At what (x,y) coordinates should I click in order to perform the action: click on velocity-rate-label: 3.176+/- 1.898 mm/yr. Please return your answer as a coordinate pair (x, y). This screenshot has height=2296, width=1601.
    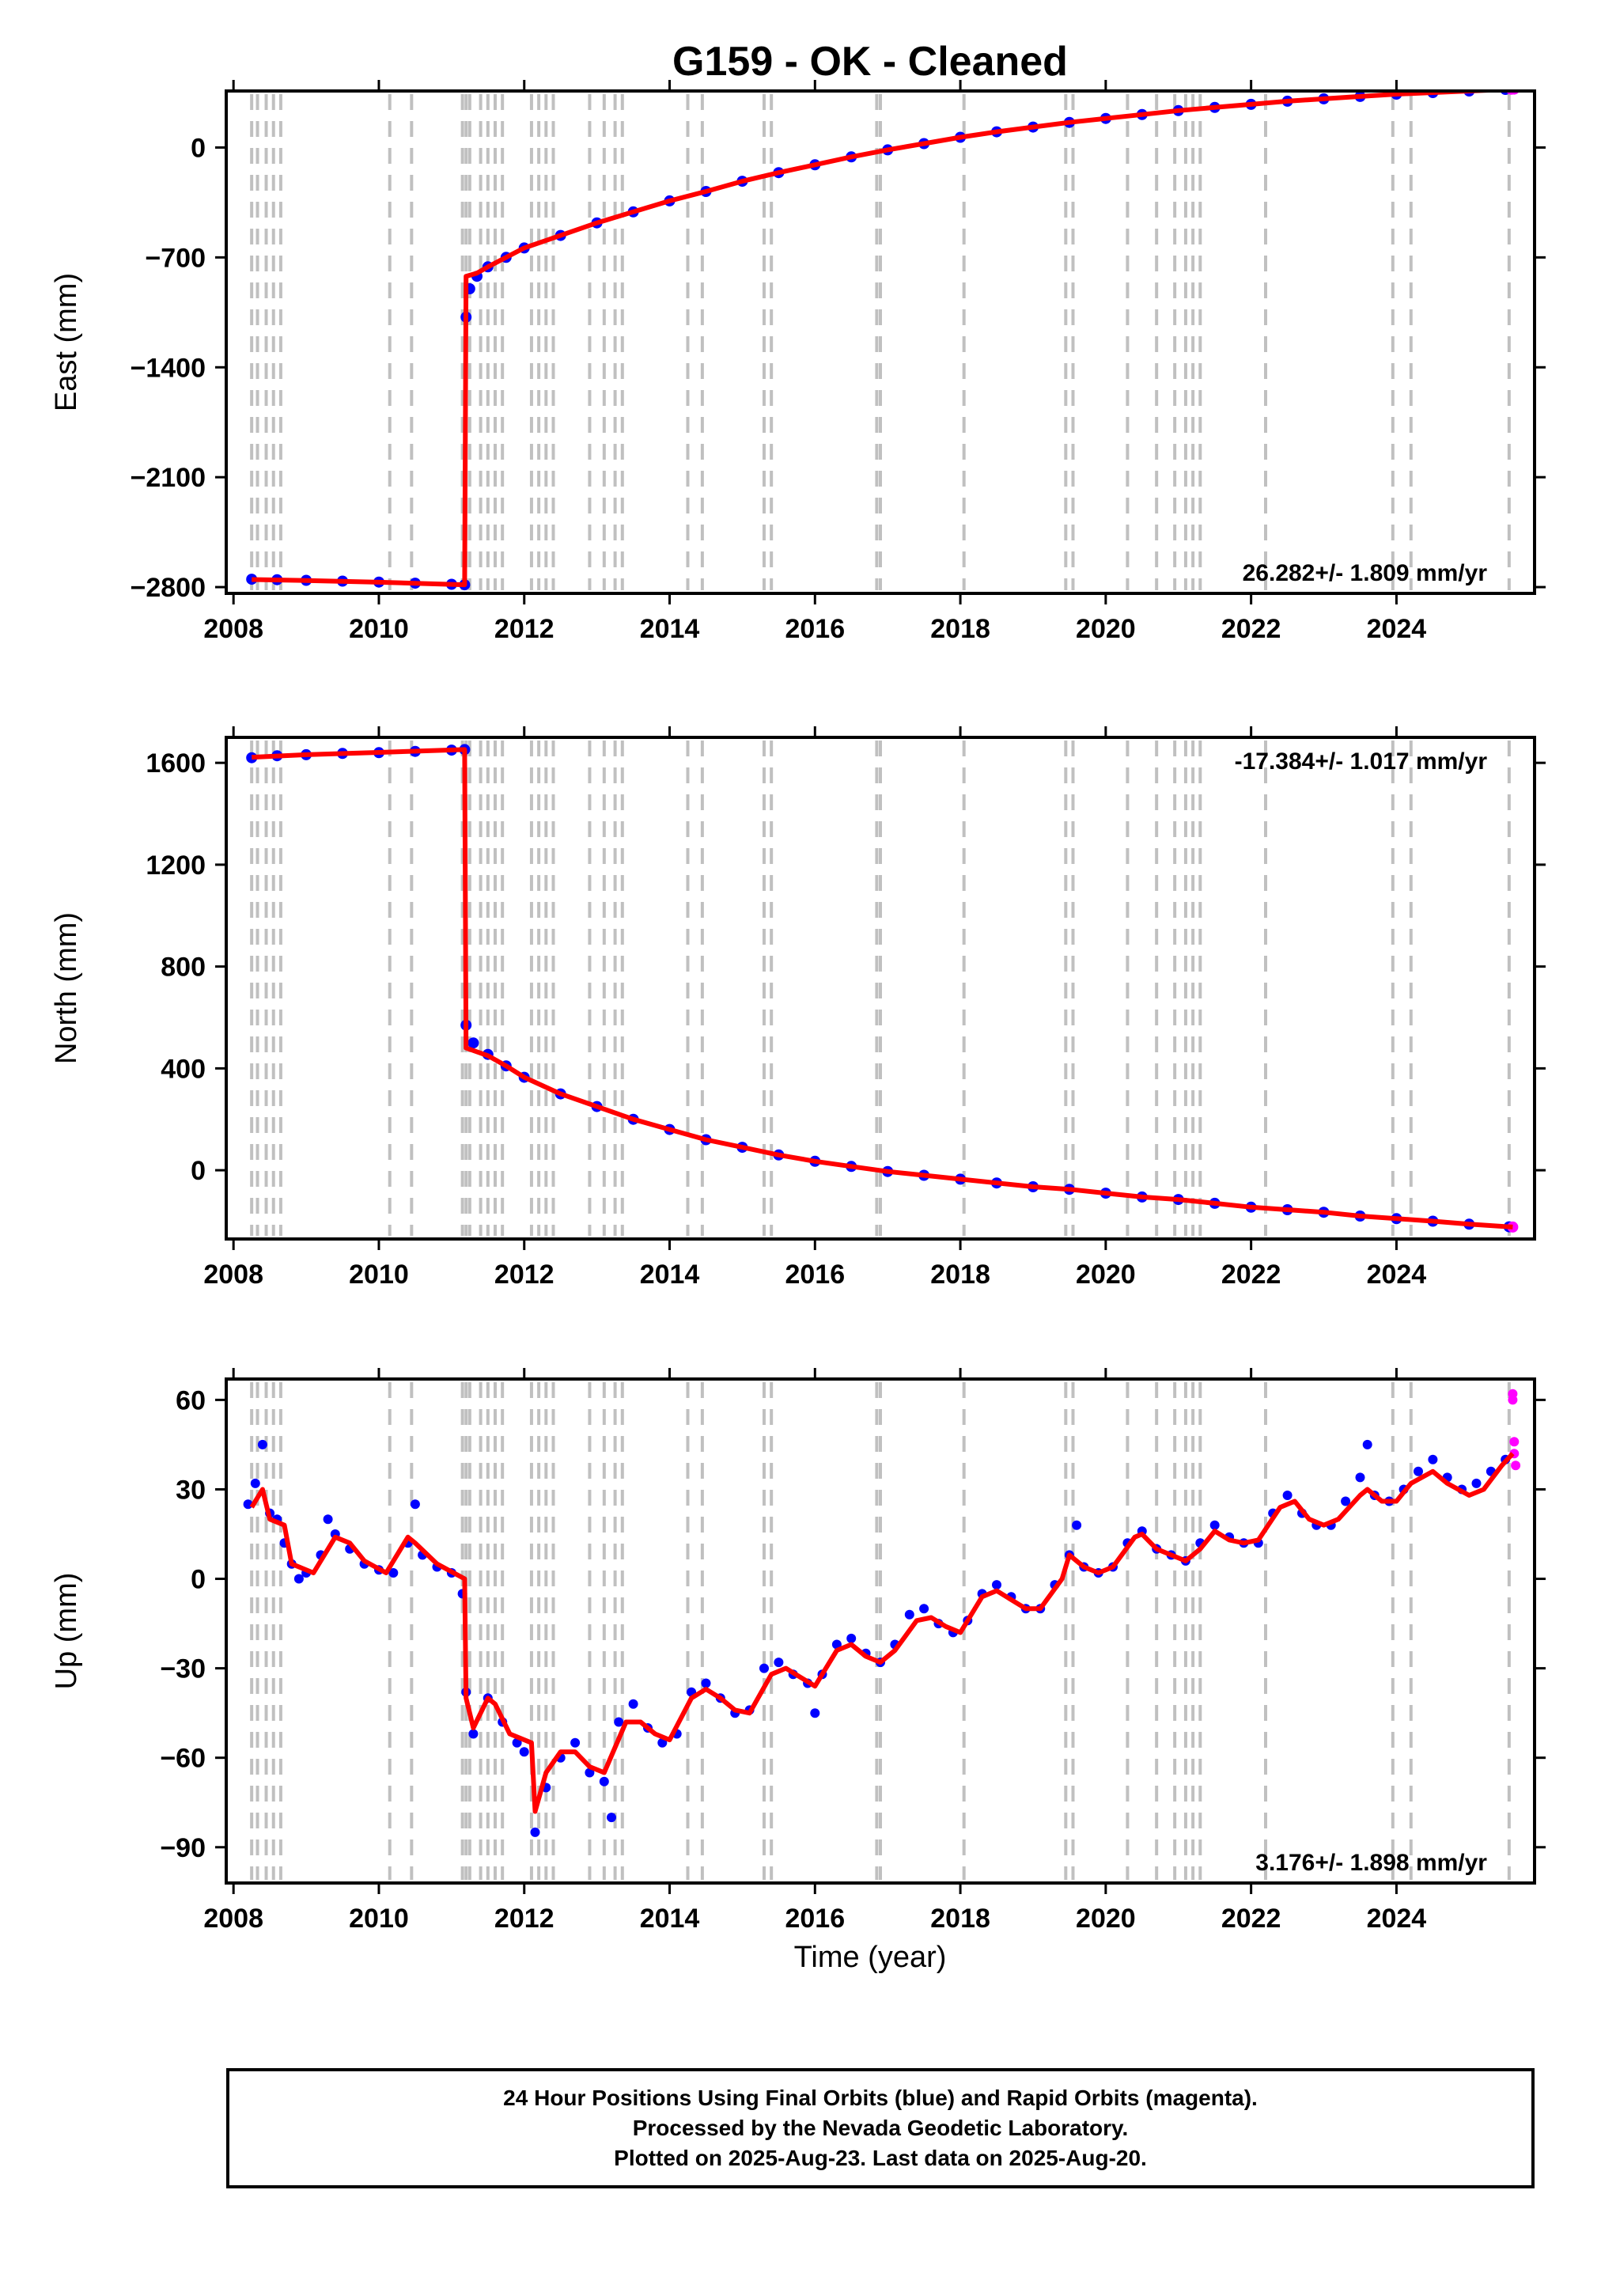
    Looking at the image, I should click on (1371, 1863).